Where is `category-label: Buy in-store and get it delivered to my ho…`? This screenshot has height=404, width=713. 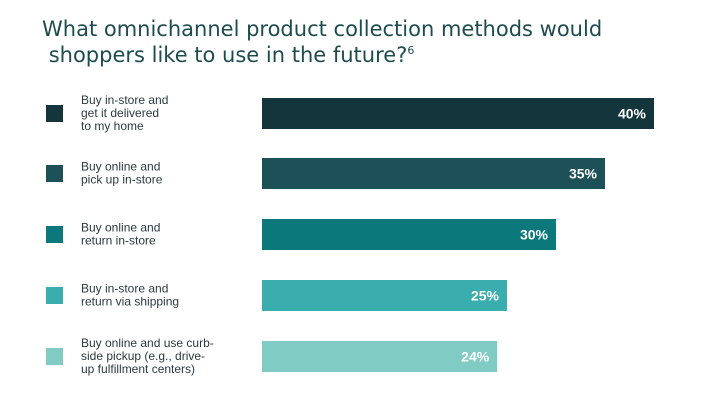 category-label: Buy in-store and get it delivered to my ho… is located at coordinates (124, 113).